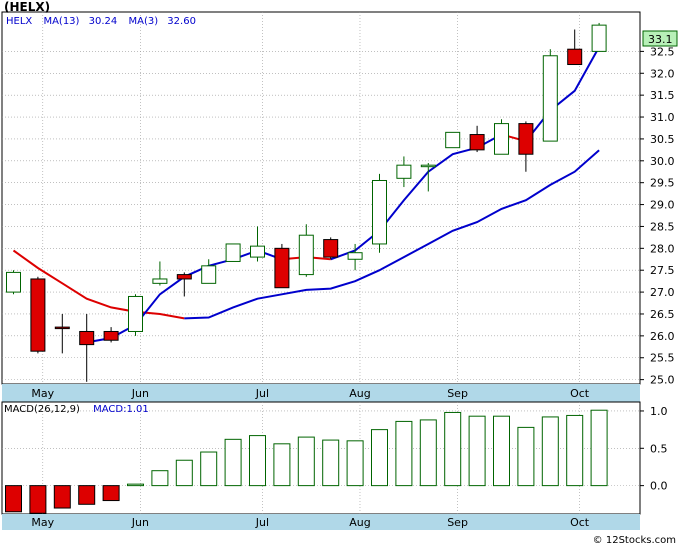 Image resolution: width=680 pixels, height=546 pixels. What do you see at coordinates (140, 393) in the screenshot?
I see `price-month-label: Jun` at bounding box center [140, 393].